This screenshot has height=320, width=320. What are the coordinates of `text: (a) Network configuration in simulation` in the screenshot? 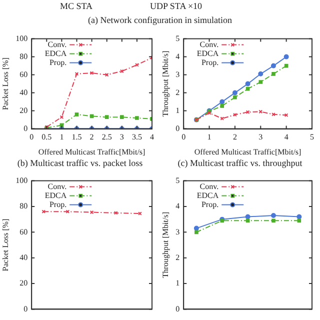 It's located at (160, 20).